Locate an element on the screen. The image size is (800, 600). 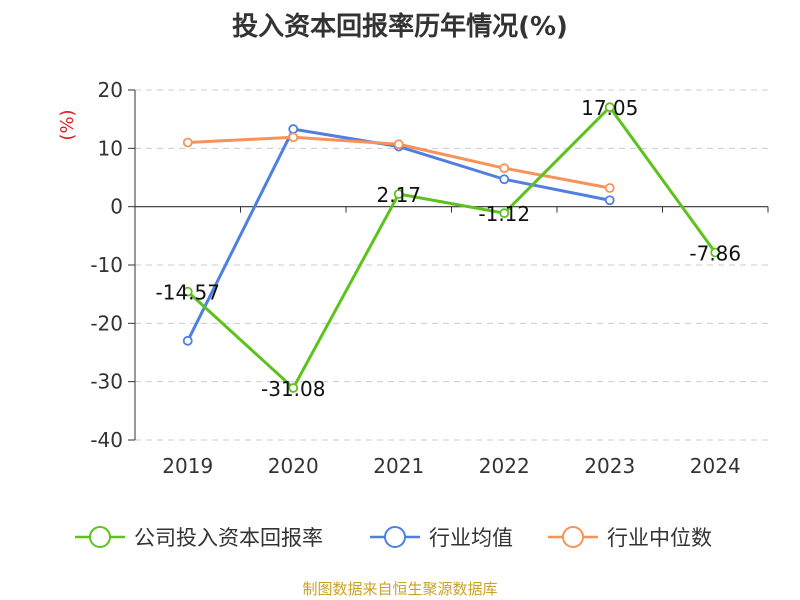
y-tick-label: -30 is located at coordinates (106, 382).